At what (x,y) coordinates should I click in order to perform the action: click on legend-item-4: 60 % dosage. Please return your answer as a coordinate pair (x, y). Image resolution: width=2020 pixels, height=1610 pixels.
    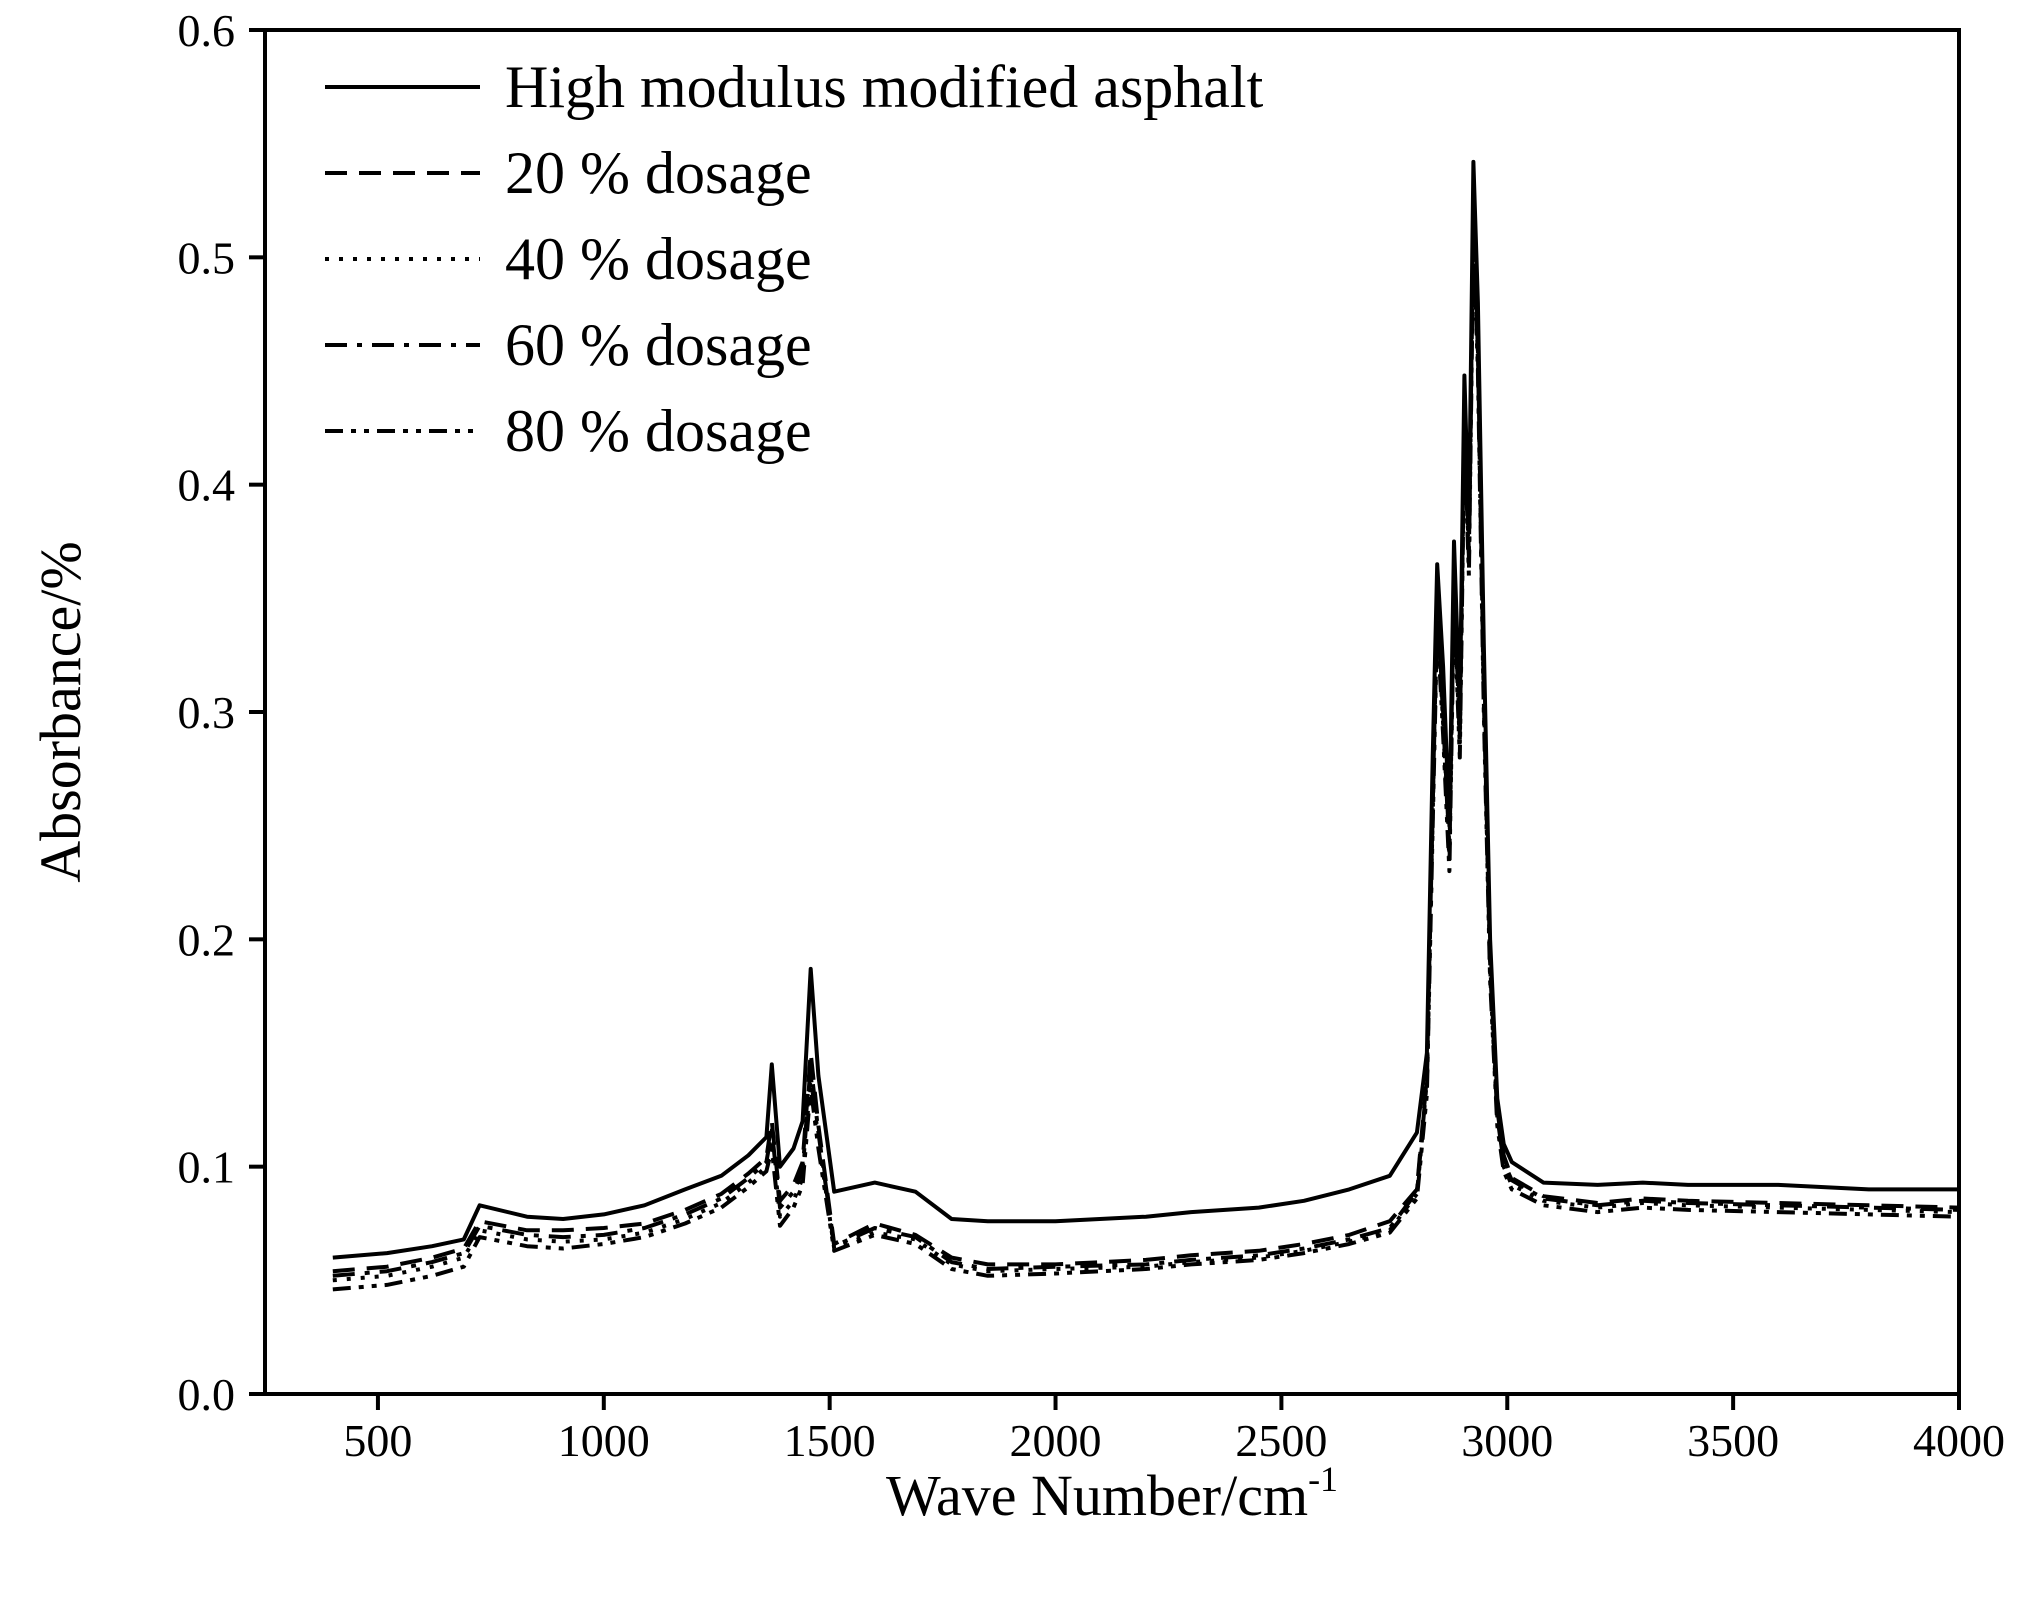
    Looking at the image, I should click on (568, 345).